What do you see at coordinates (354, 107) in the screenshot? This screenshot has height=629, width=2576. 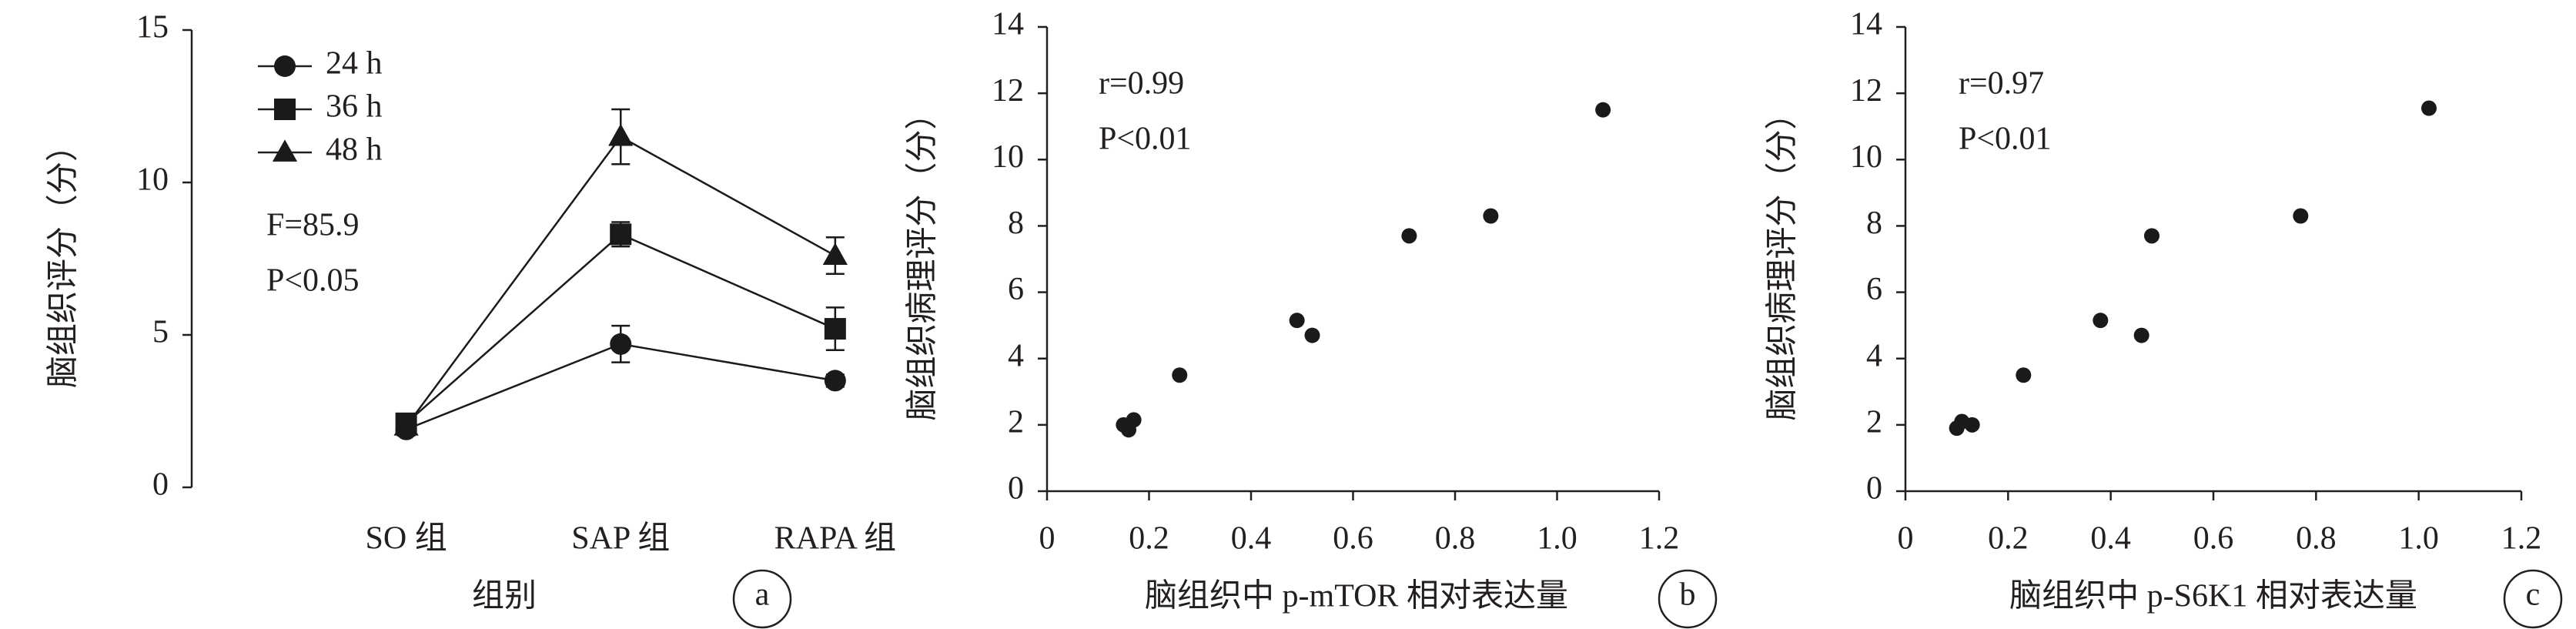 I see `legend-label: 36 h` at bounding box center [354, 107].